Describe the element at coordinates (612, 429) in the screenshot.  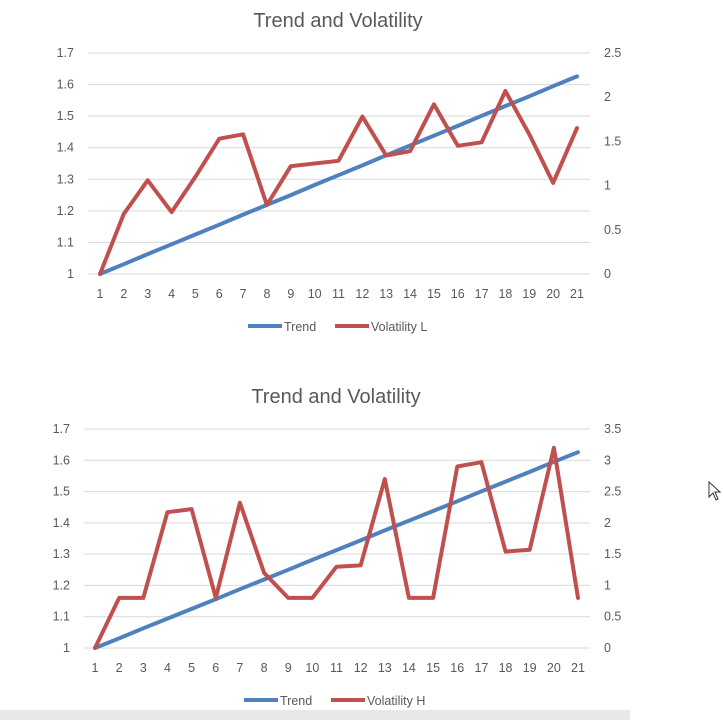
I see `right-axis-tick-label: 3.5` at that location.